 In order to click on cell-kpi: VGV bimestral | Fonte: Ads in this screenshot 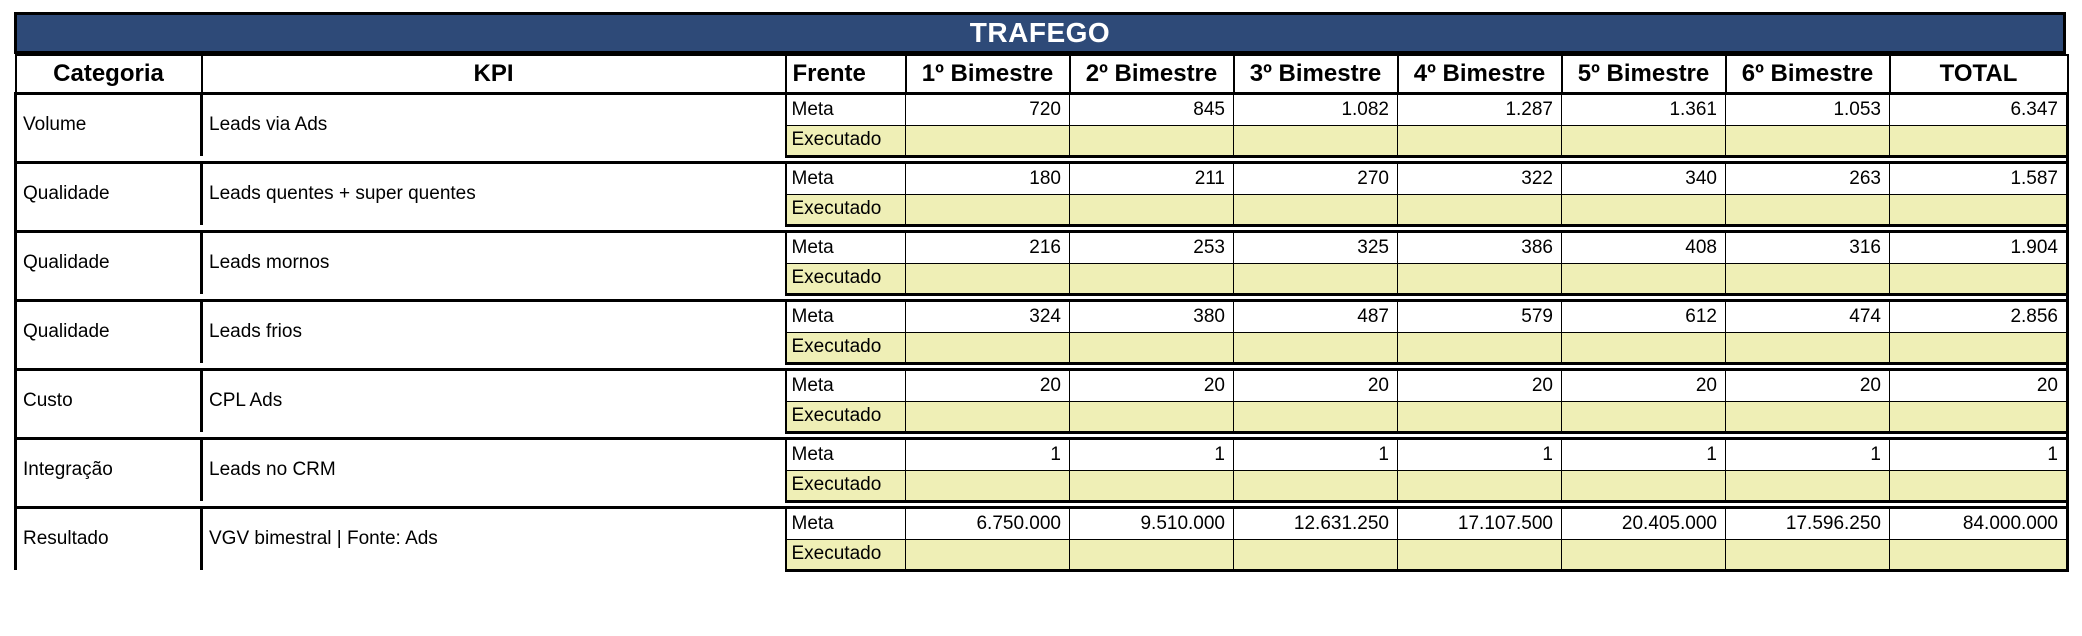, I will do `click(493, 538)`.